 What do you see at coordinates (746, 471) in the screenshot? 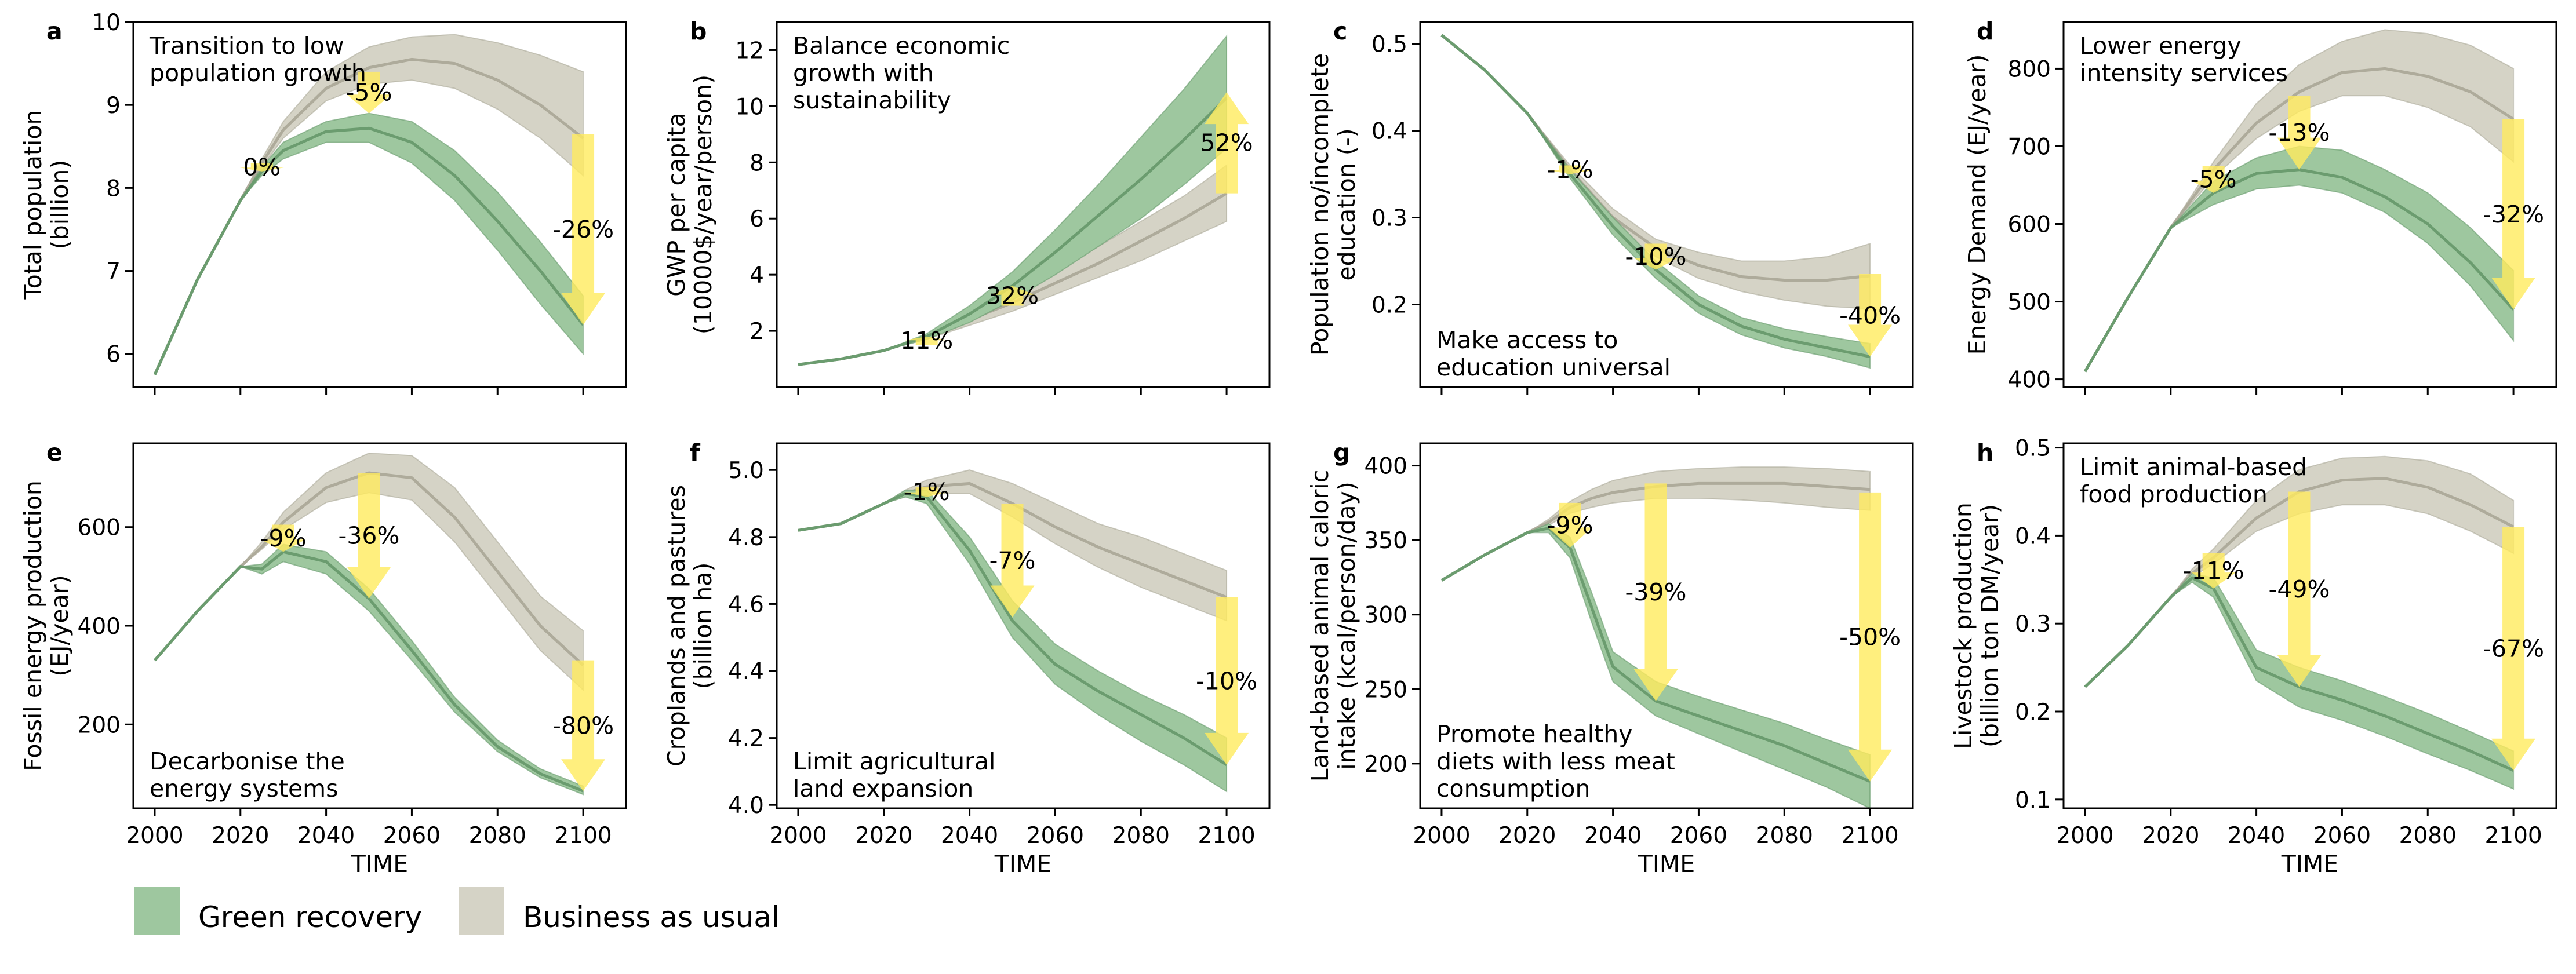
I see `y-tick-label: 5.0` at bounding box center [746, 471].